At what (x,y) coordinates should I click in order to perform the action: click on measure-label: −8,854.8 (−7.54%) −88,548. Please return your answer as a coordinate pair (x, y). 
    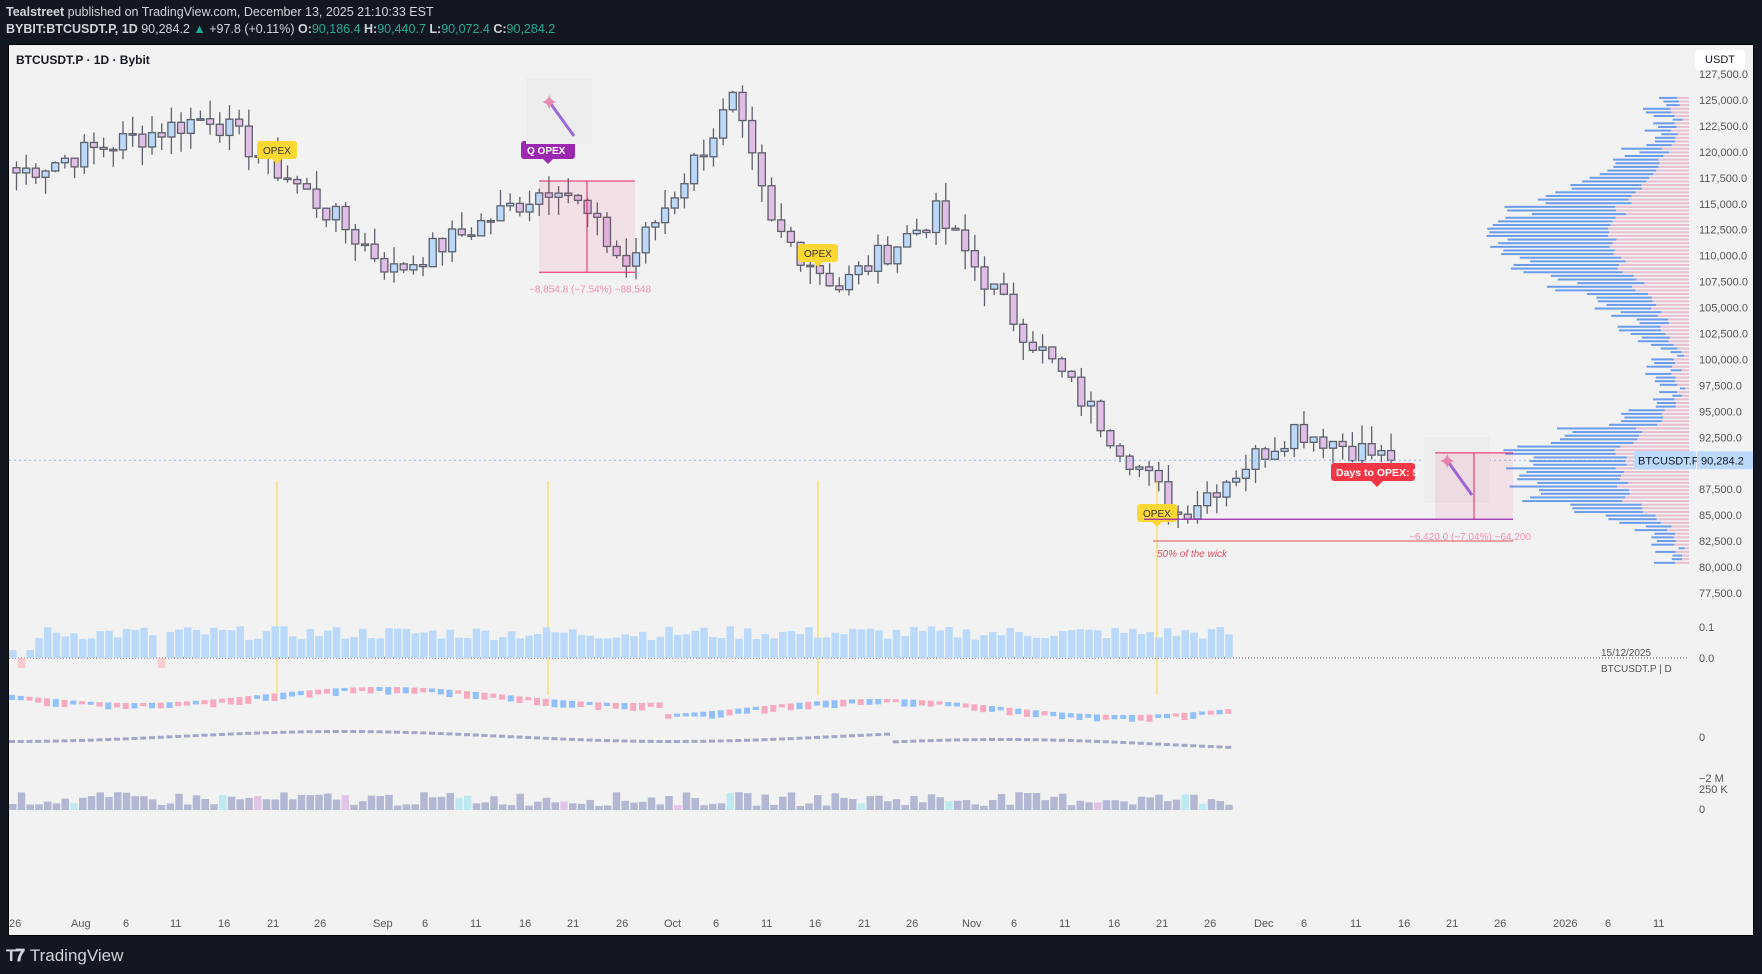
    Looking at the image, I should click on (590, 289).